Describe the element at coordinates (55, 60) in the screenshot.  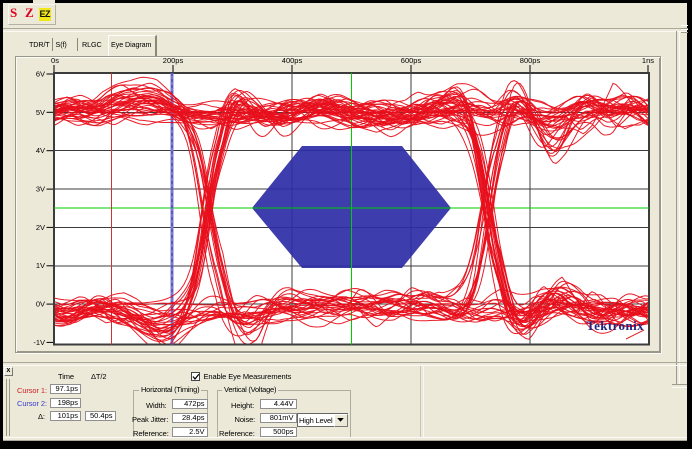
I see `svg-text: 0s` at that location.